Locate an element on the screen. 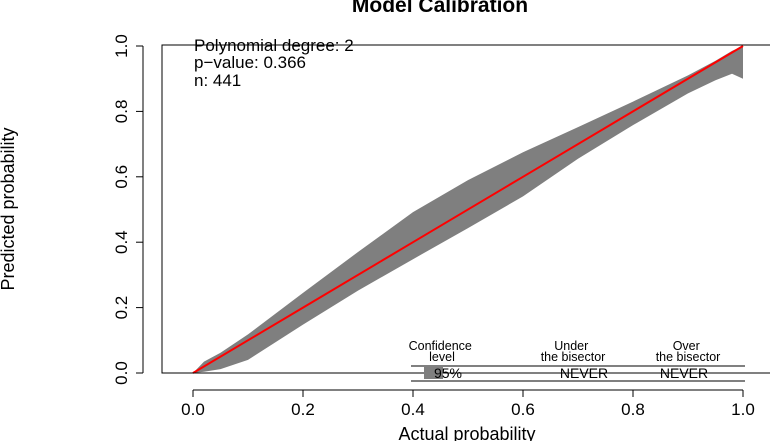 Image resolution: width=770 pixels, height=441 pixels. y-axis: 0.0 0.2 0.4 0.6 0.8 1.0 is located at coordinates (128, 209).